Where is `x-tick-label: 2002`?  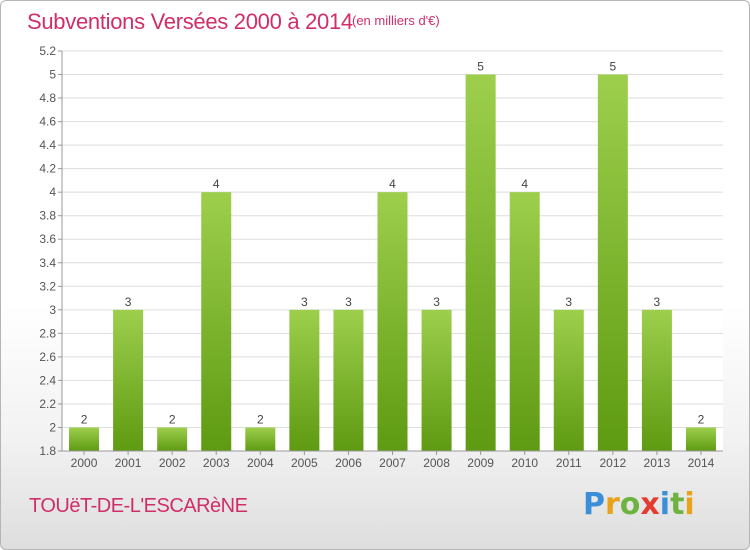
x-tick-label: 2002 is located at coordinates (172, 463).